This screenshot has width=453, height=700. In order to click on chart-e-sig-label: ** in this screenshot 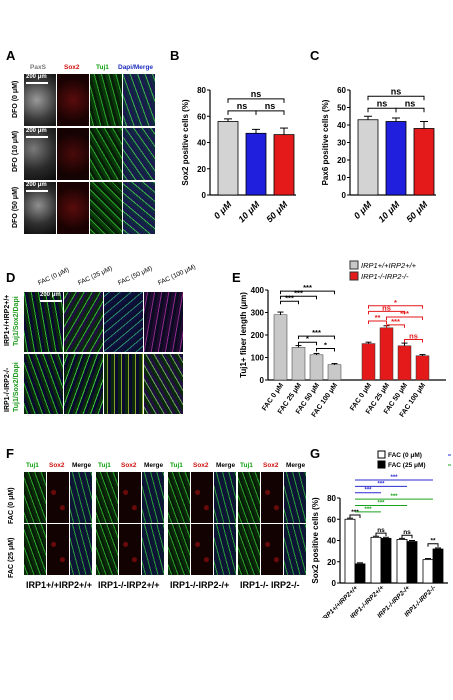, I will do `click(378, 317)`.